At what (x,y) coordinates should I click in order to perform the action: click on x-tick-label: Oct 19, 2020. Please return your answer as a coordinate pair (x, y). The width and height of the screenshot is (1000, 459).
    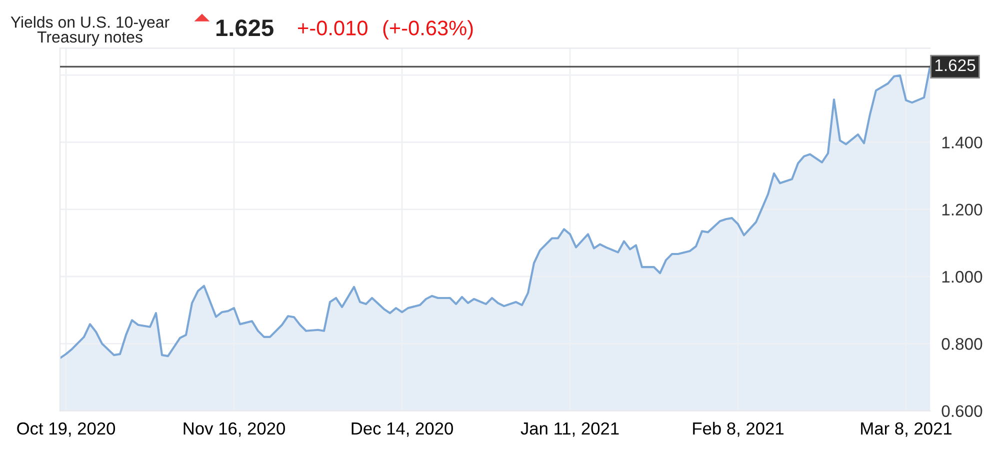
    Looking at the image, I should click on (66, 429).